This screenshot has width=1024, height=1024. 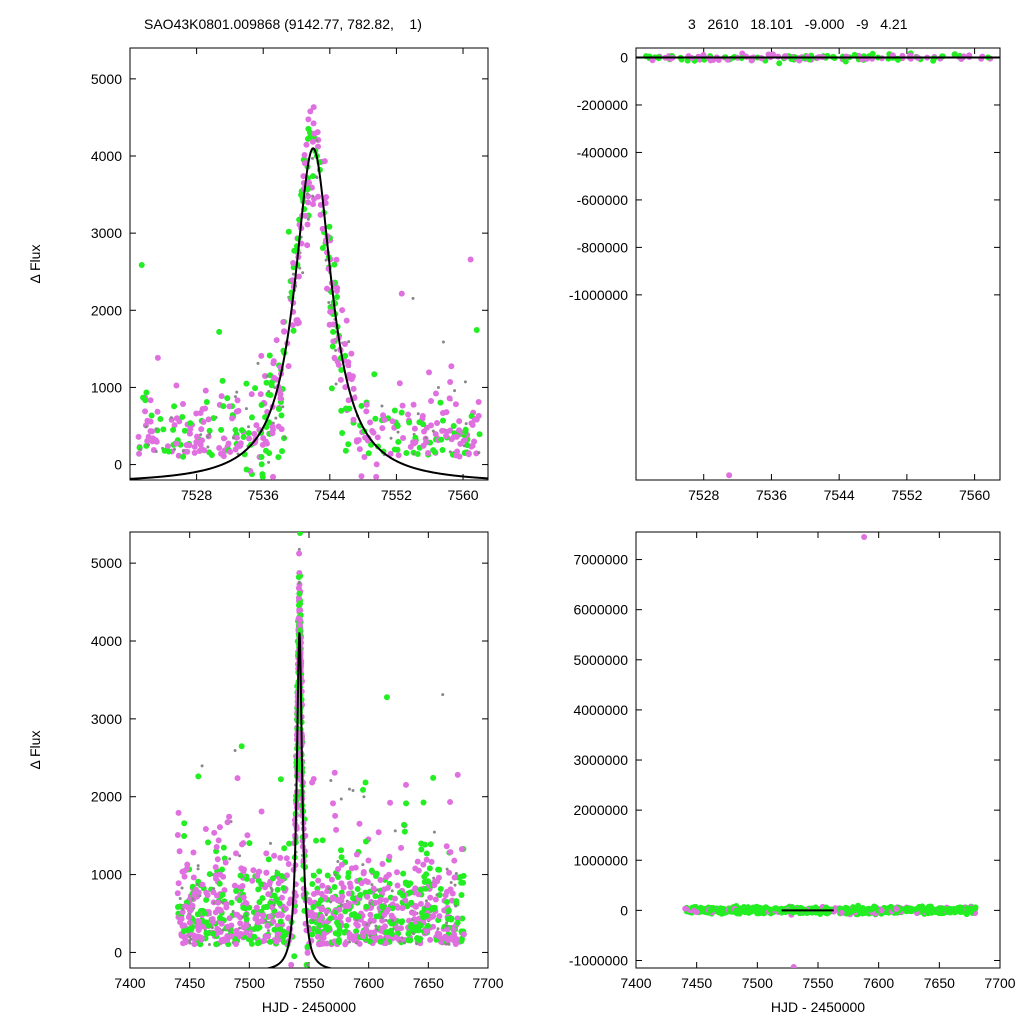 I want to click on y-tick-label: 2000, so click(x=106, y=310).